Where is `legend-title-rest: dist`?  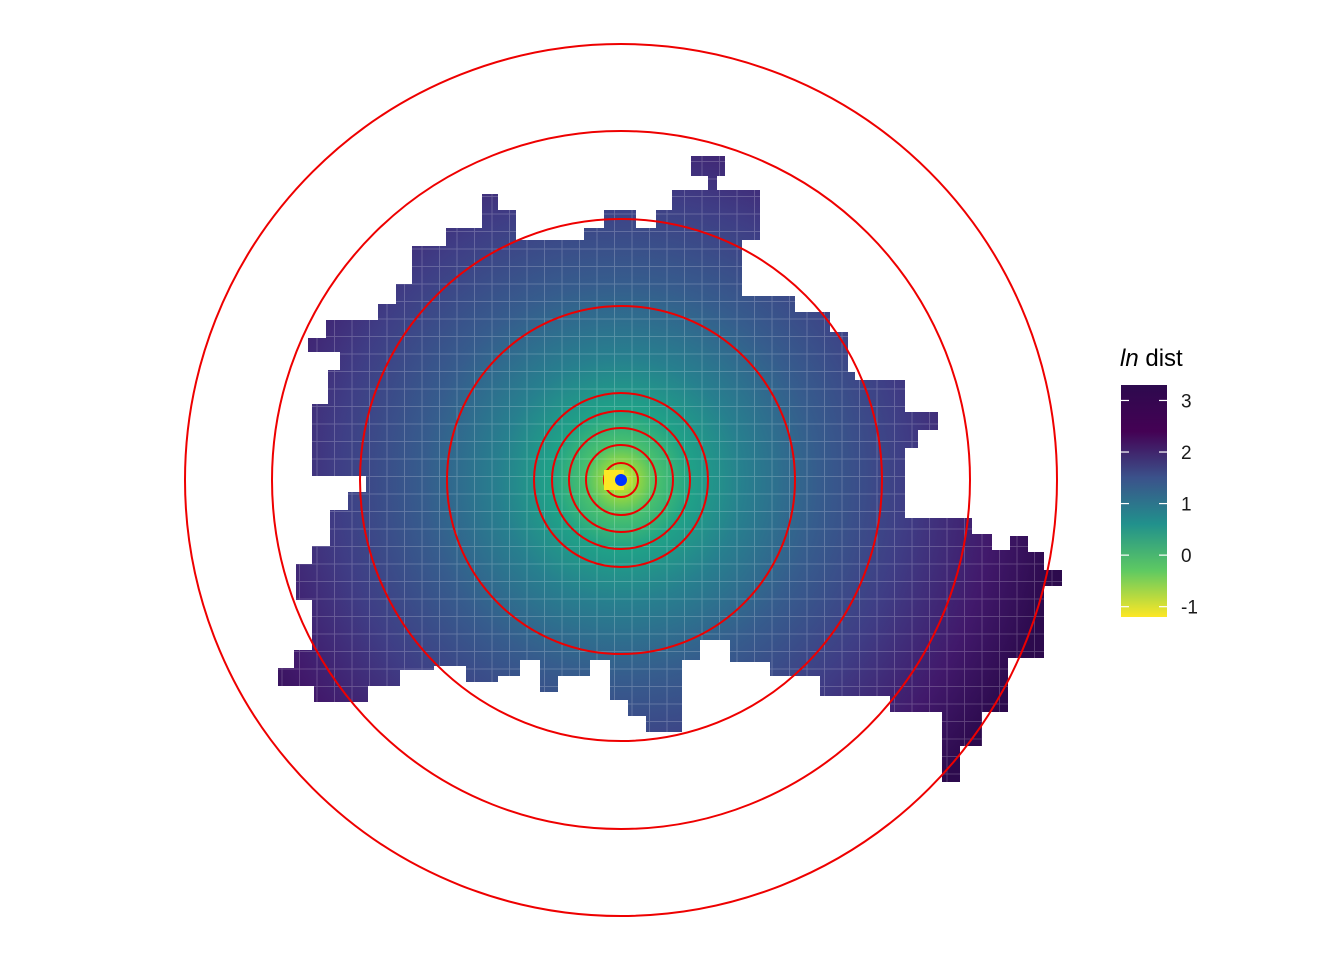 legend-title-rest: dist is located at coordinates (1161, 358).